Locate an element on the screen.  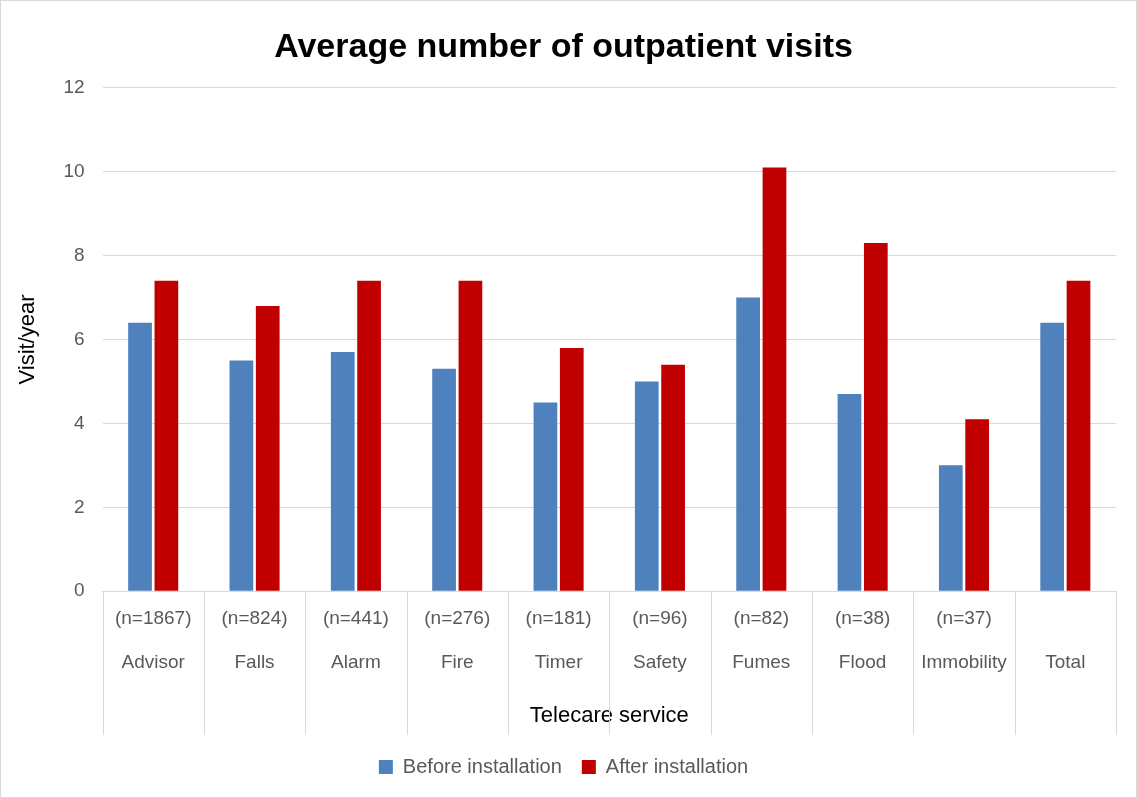
legend-label: Before installation is located at coordinates (482, 765).